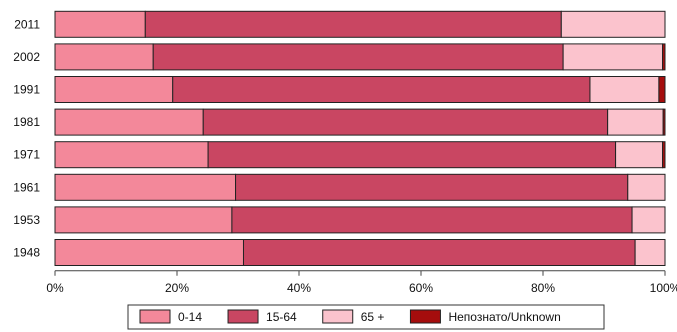  I want to click on x-tick-label: 20%, so click(177, 288).